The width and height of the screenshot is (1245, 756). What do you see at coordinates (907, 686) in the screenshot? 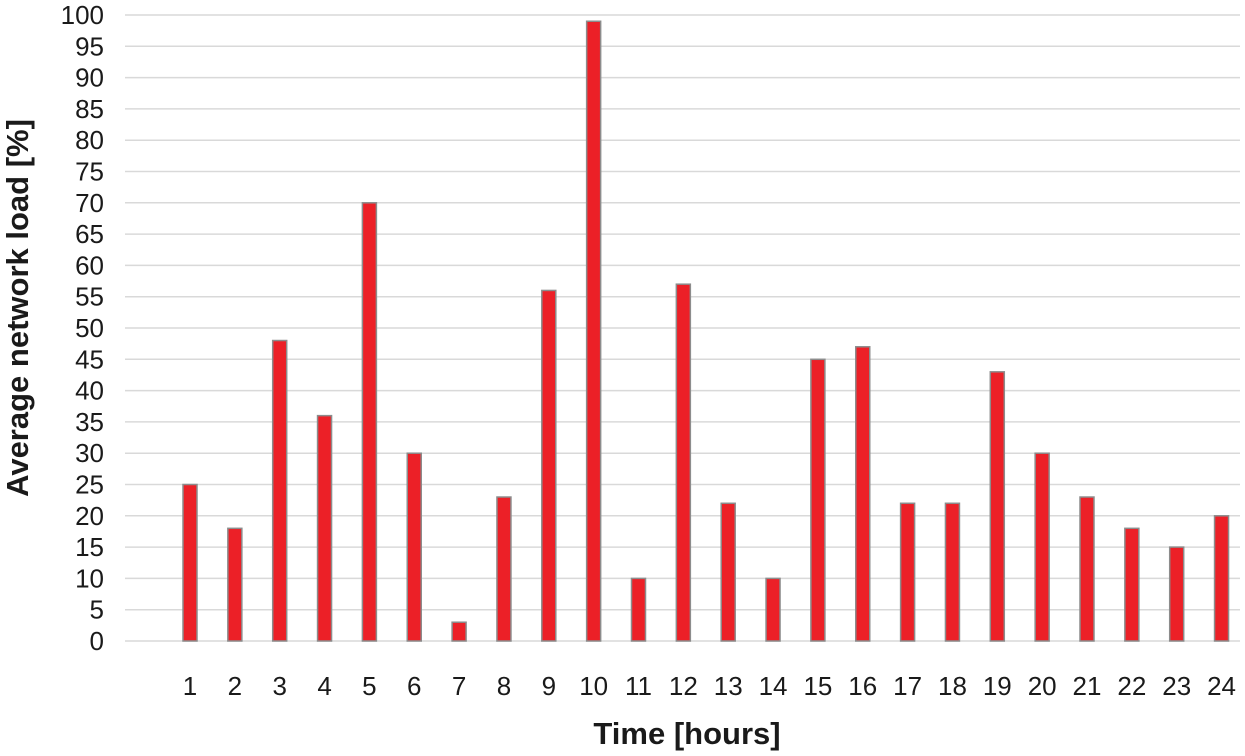
I see `x-tick-label: 17` at bounding box center [907, 686].